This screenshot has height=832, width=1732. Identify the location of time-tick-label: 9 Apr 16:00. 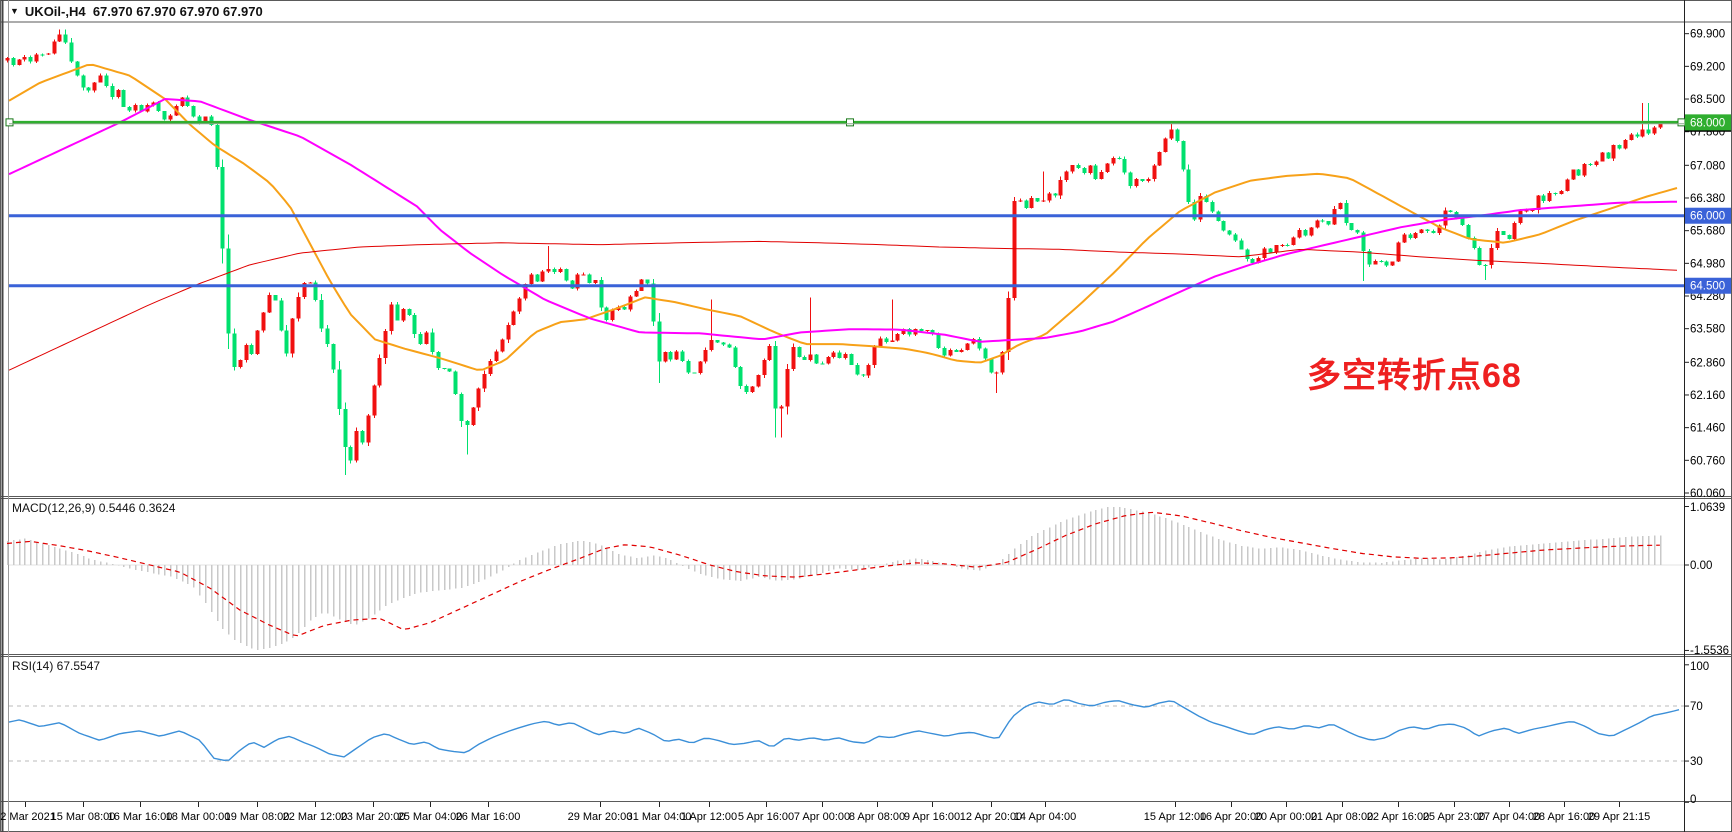
(932, 817).